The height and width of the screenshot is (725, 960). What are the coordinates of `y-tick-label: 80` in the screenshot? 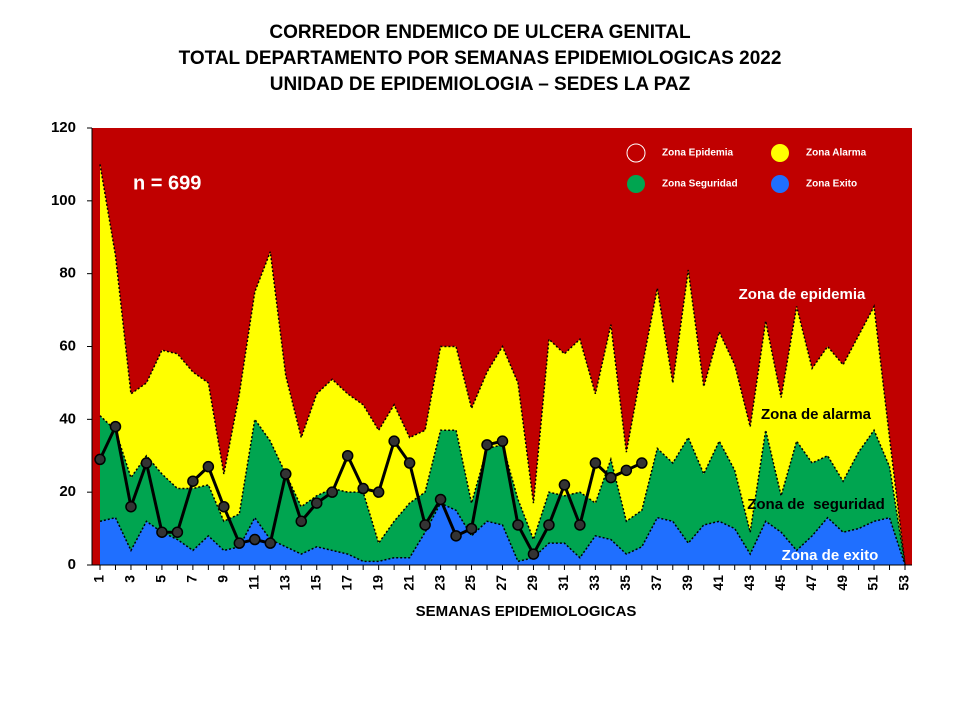 It's located at (67, 273).